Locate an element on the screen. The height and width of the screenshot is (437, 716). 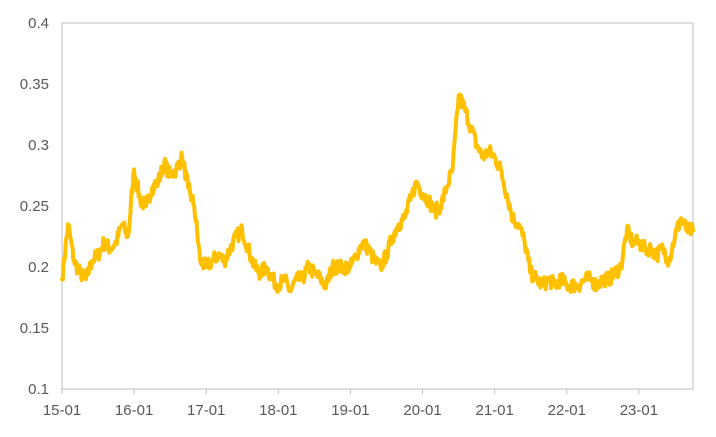
x-tick-label: 21-01 is located at coordinates (494, 410).